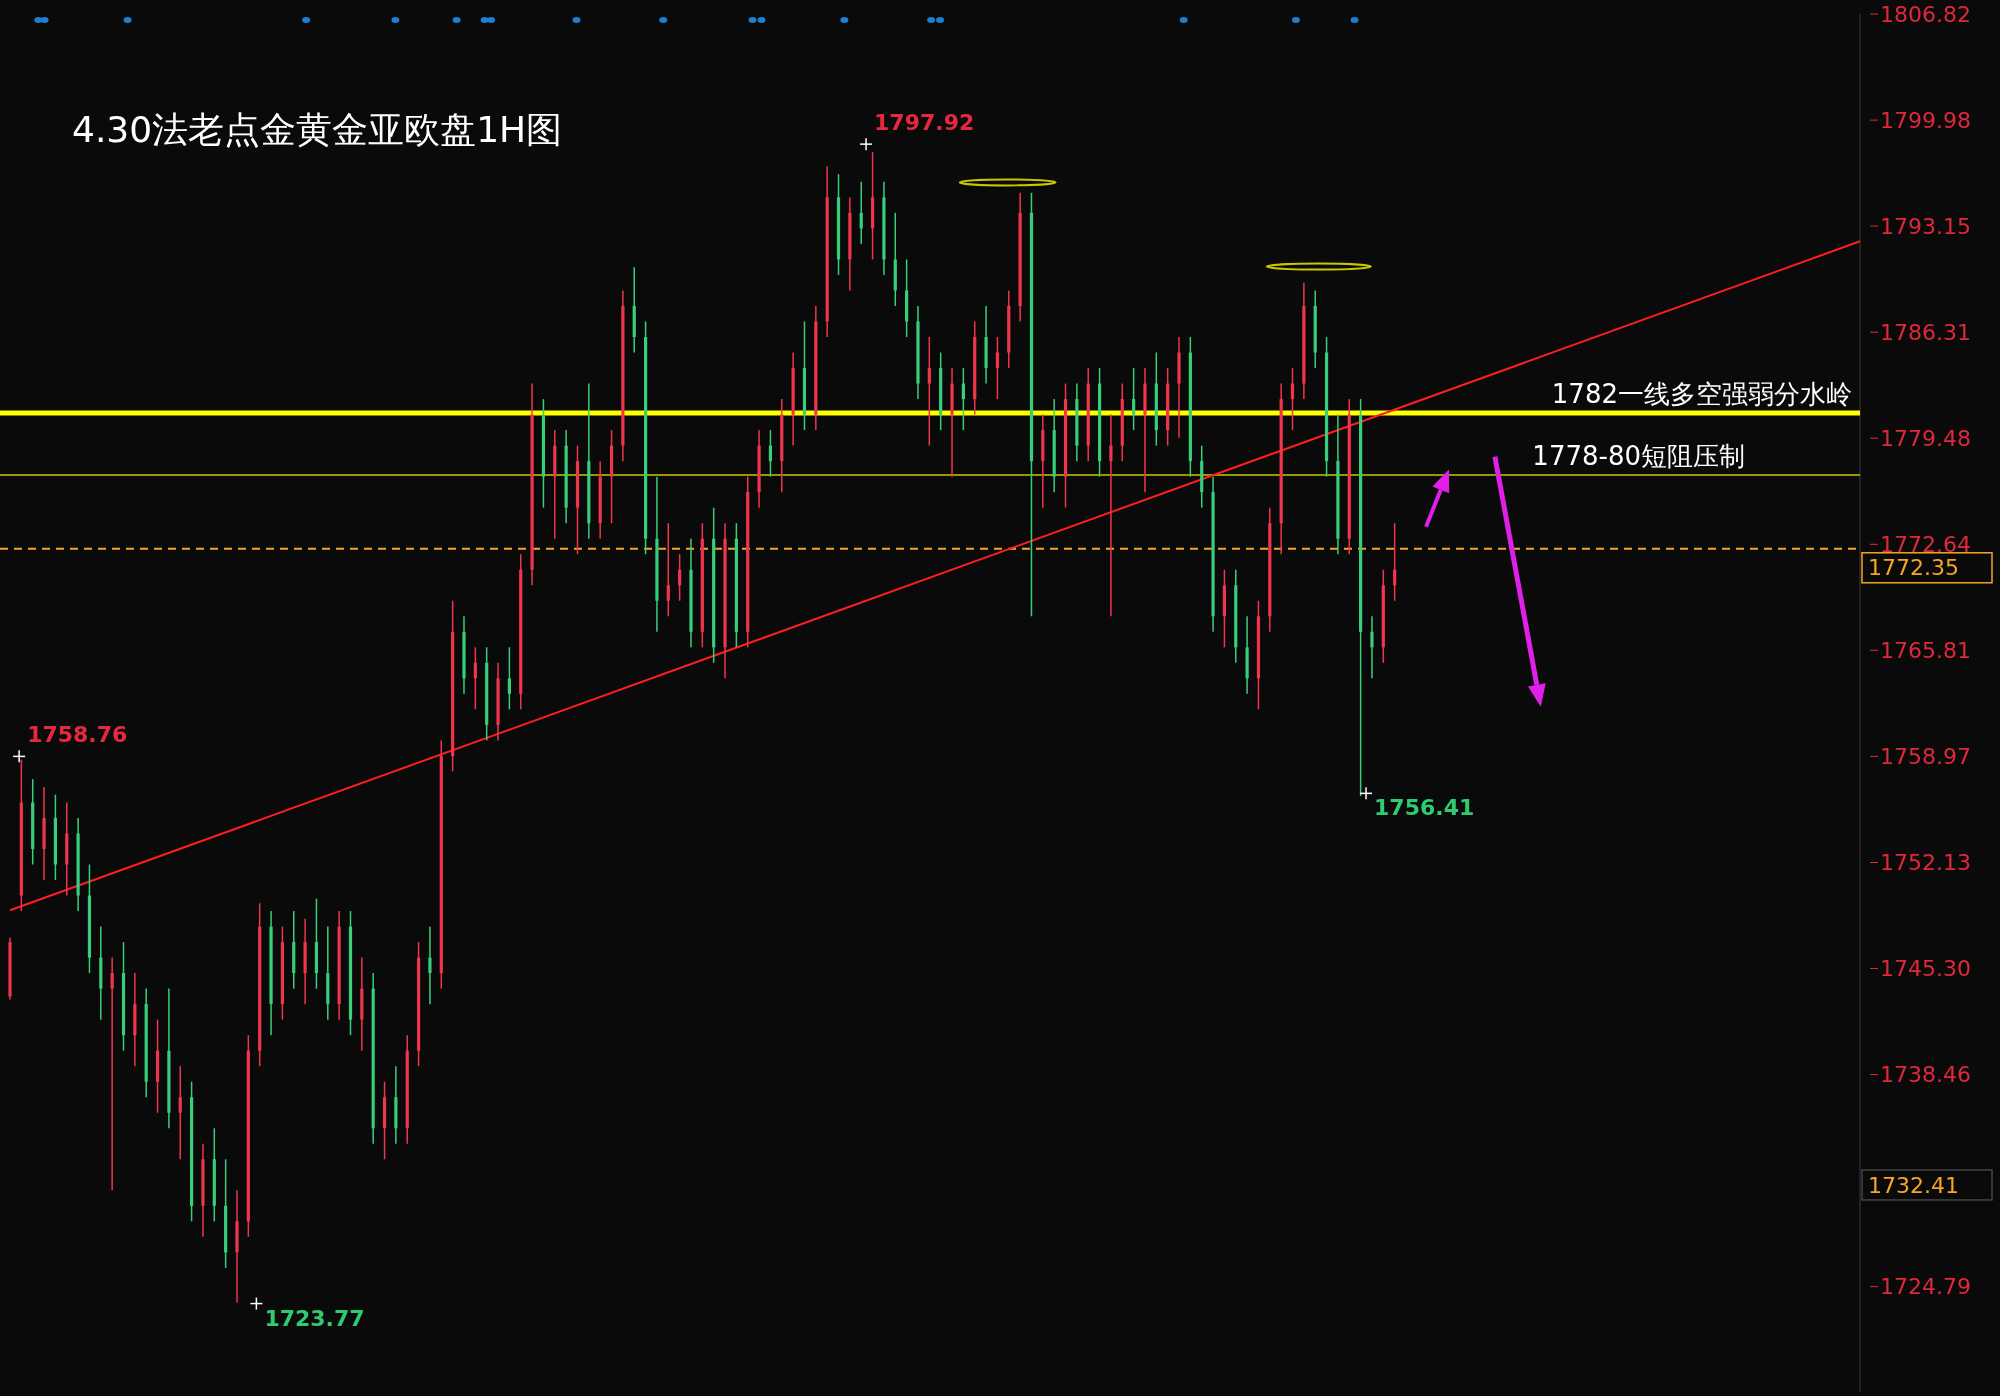 The width and height of the screenshot is (2000, 1396). Describe the element at coordinates (1424, 808) in the screenshot. I see `annotation: 1756.41` at that location.